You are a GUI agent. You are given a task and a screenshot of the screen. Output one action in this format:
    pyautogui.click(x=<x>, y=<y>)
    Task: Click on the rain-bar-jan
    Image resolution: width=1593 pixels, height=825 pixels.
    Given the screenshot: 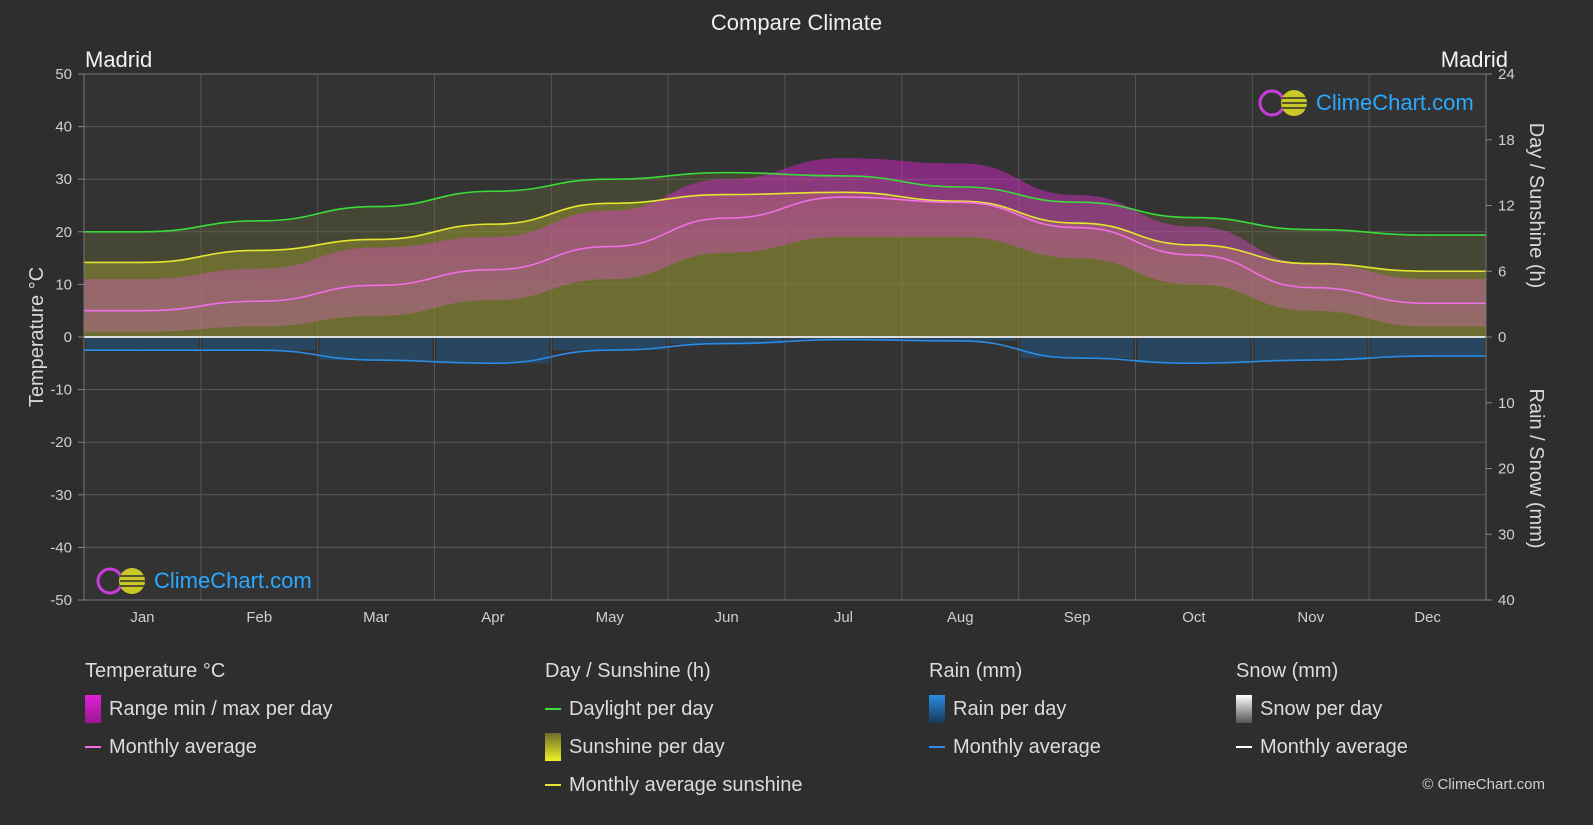 What is the action you would take?
    pyautogui.click(x=142, y=344)
    